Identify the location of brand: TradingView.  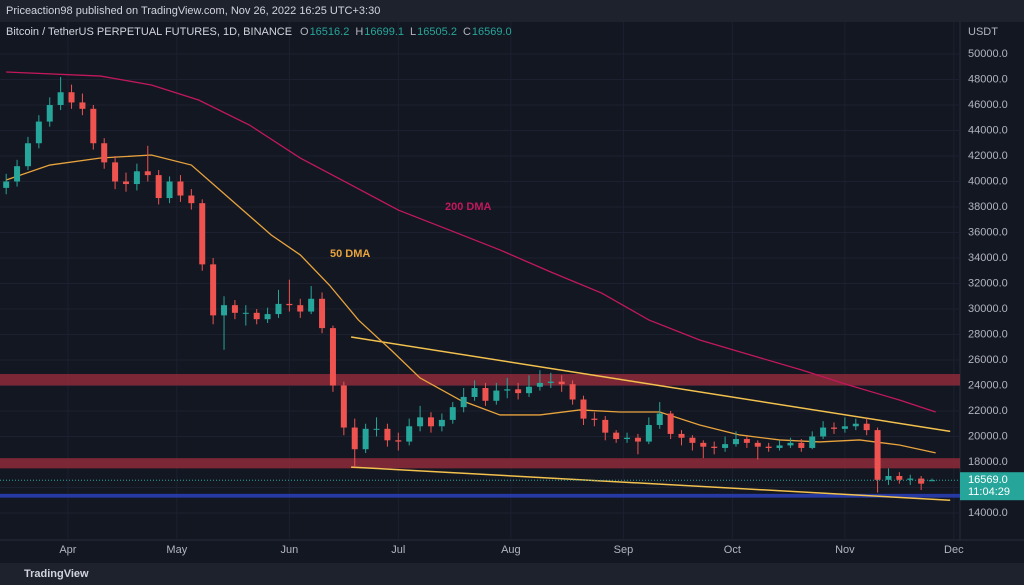
(56, 574).